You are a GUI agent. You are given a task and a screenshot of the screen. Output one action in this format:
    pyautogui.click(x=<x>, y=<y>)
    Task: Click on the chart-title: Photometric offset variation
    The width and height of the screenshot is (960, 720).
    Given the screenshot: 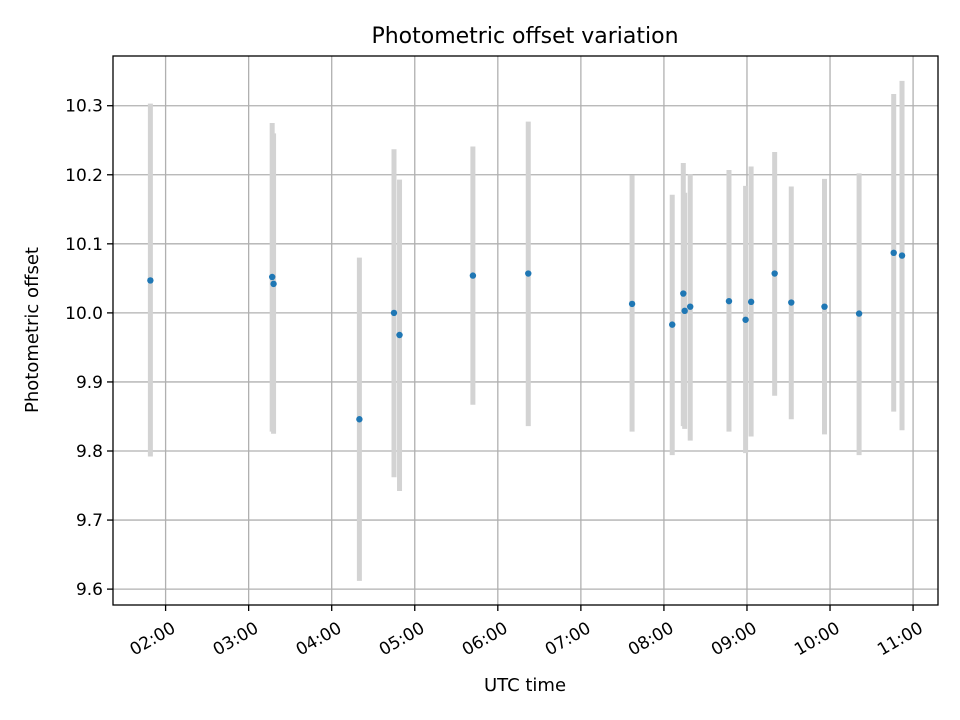 What is the action you would take?
    pyautogui.click(x=524, y=36)
    